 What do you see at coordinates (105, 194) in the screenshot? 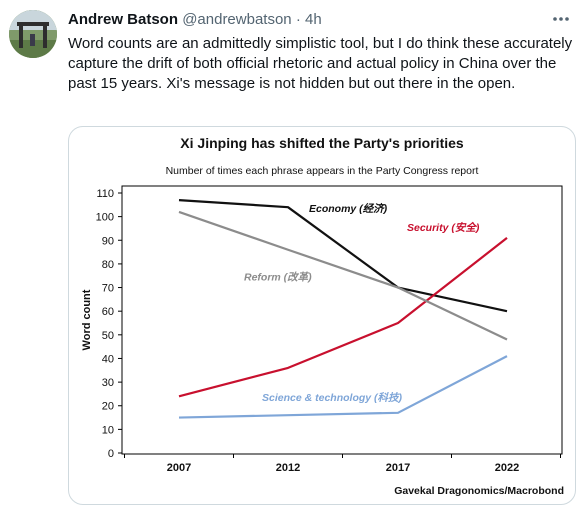
I see `y-tick-label: 110` at bounding box center [105, 194].